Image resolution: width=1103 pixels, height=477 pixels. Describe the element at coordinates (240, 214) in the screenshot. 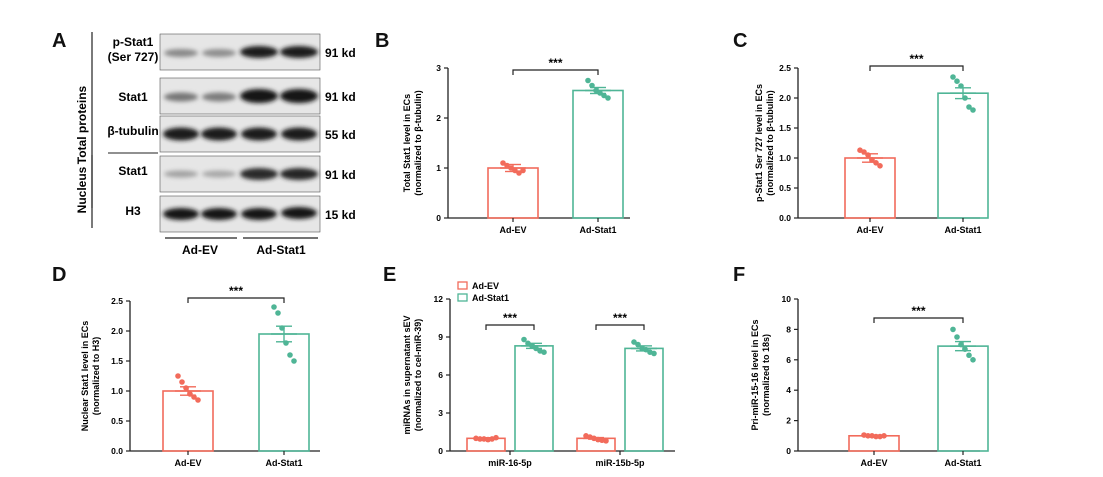

I see `blot-strip-h3` at that location.